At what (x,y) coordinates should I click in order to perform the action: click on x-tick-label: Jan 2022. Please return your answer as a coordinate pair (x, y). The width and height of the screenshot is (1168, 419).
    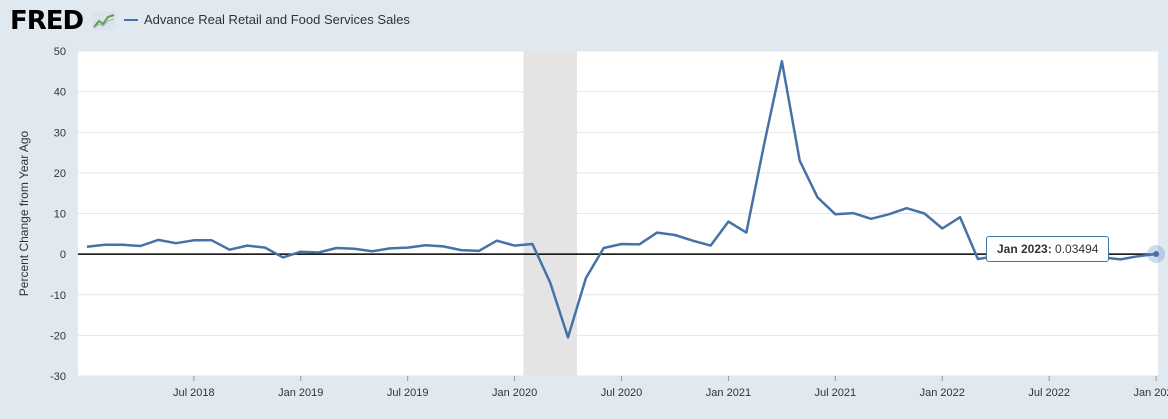
    Looking at the image, I should click on (942, 393).